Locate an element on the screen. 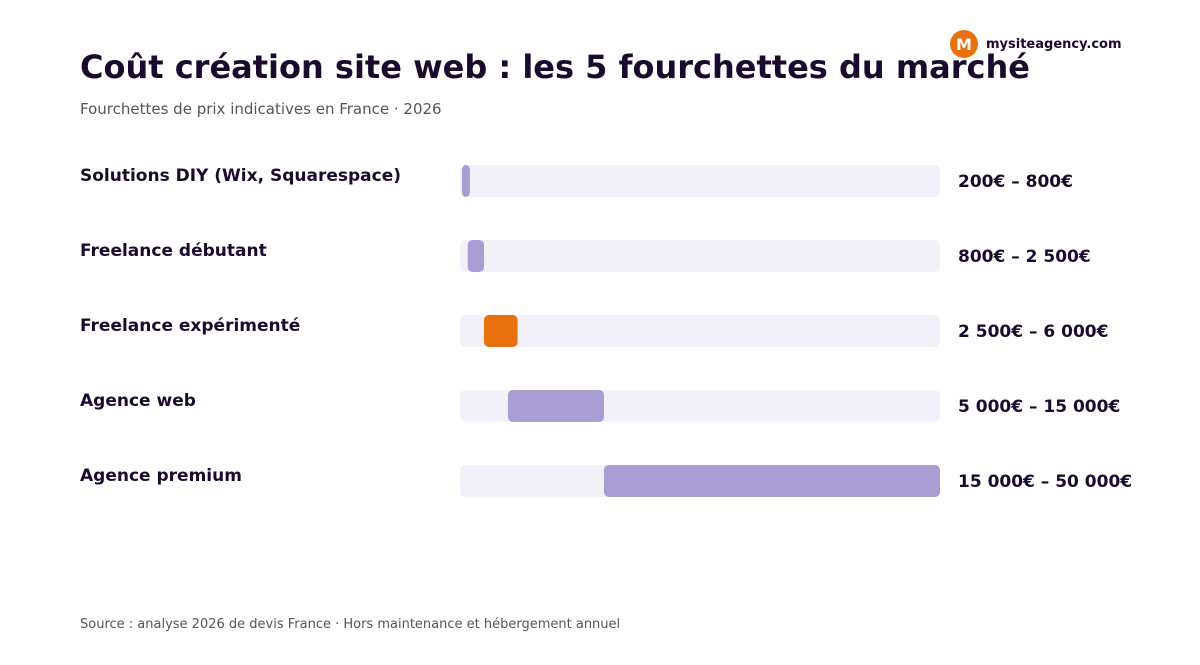  range-value-label: 2 500€ – 6 000€ is located at coordinates (1033, 332).